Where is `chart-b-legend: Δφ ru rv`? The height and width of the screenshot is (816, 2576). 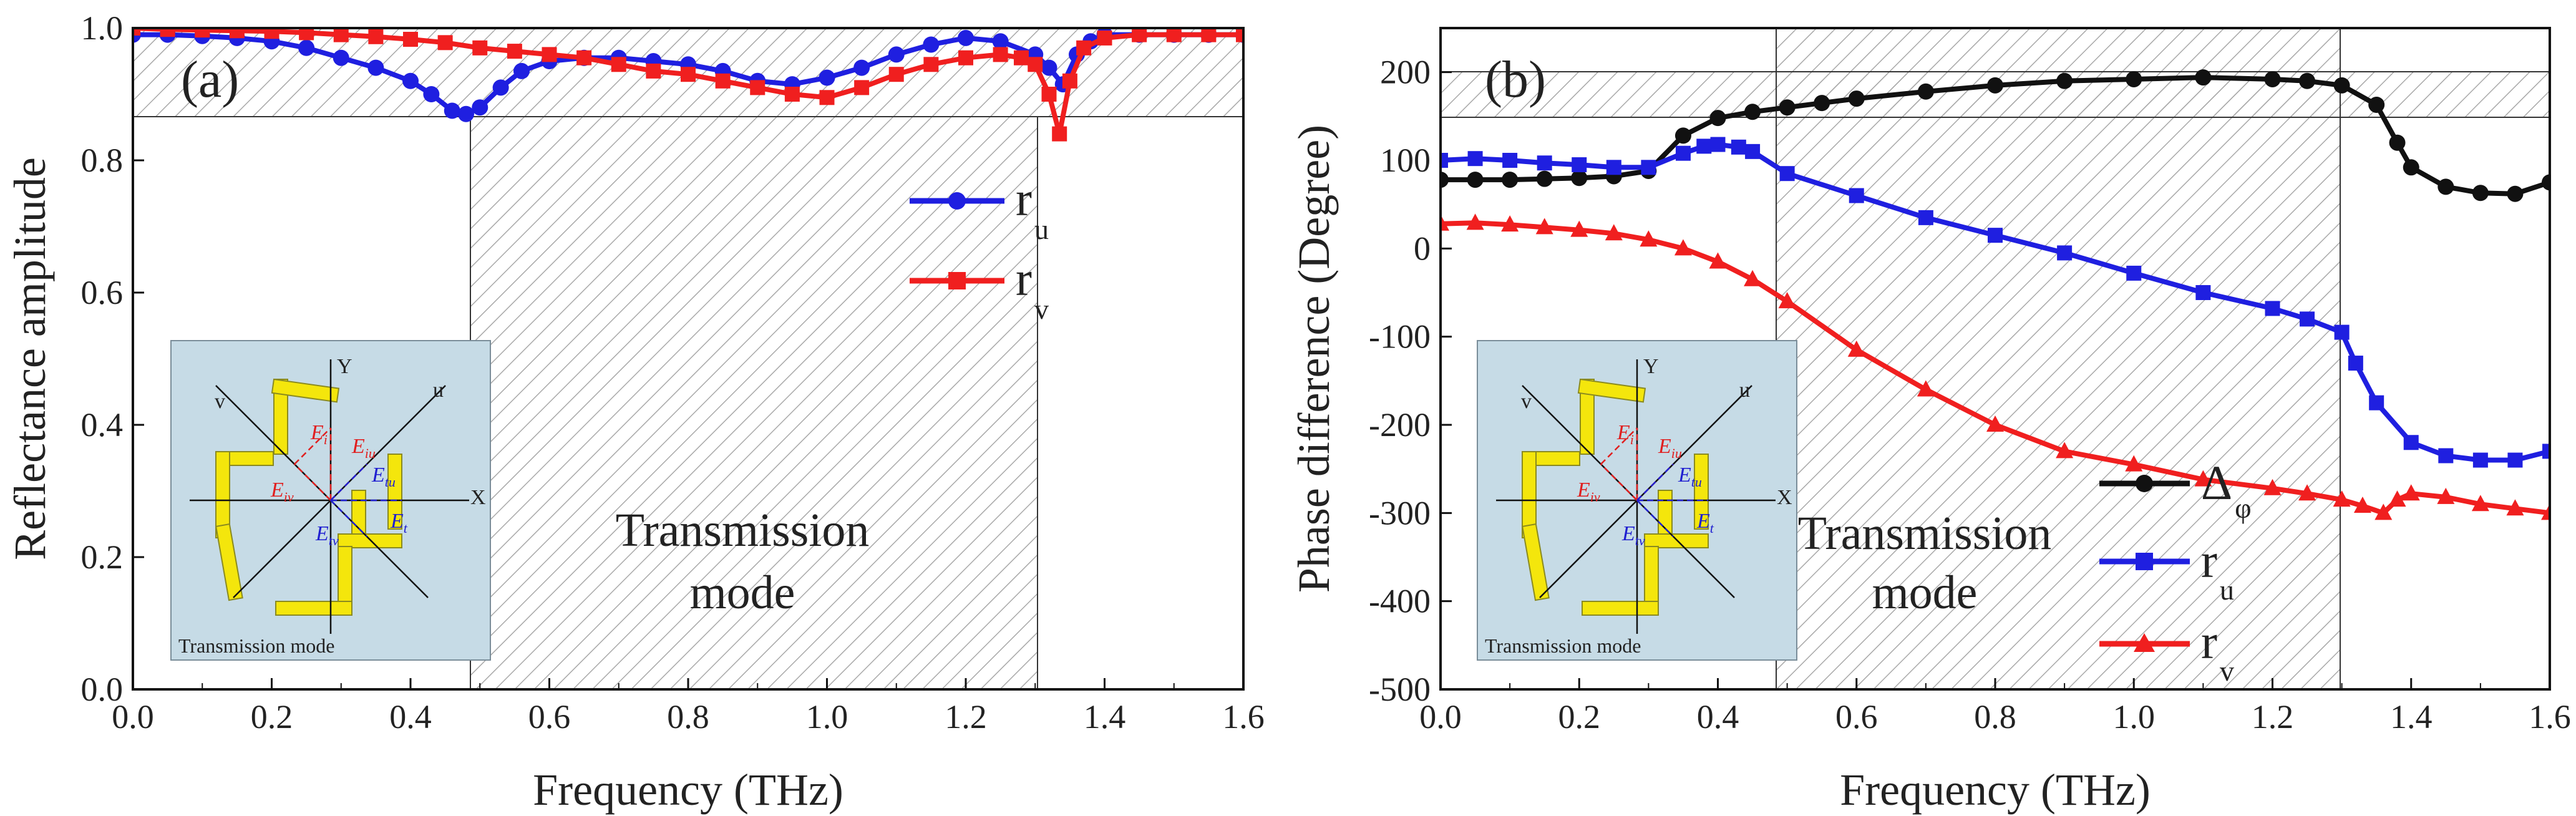 chart-b-legend: Δφ ru rv is located at coordinates (2175, 571).